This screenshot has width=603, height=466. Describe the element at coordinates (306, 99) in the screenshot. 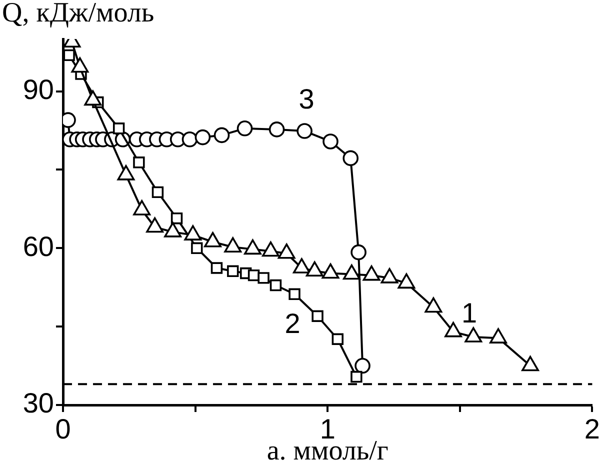

I see `series-label: 3` at that location.